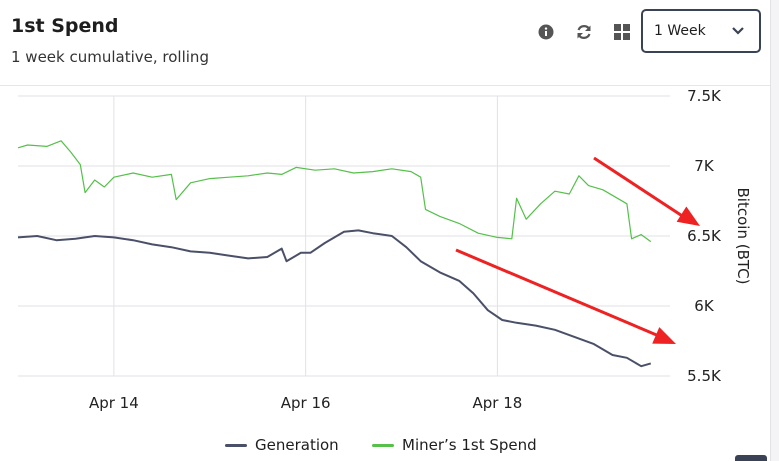  I want to click on period-select-value: 1 Week, so click(680, 31).